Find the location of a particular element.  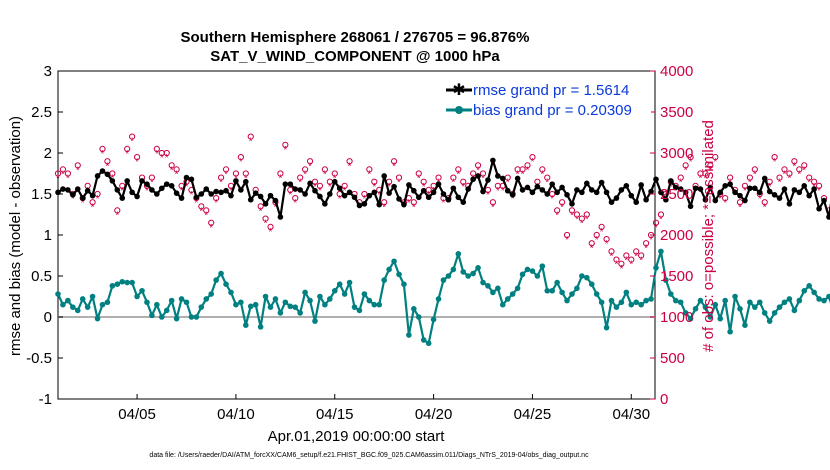

y-axis-right: 0 500 1000 1500 2000 2500 3000 3500 4000 is located at coordinates (671, 235).